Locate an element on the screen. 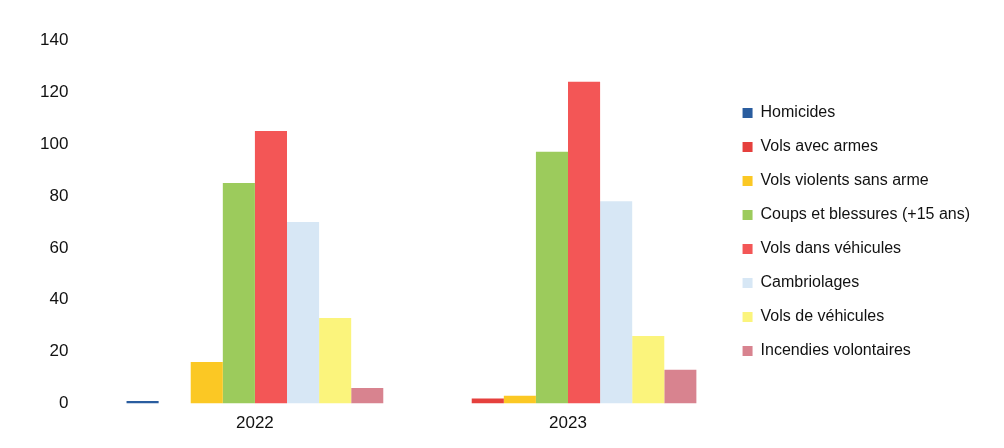 The image size is (1004, 448). y-tick-label: 0 is located at coordinates (63, 403).